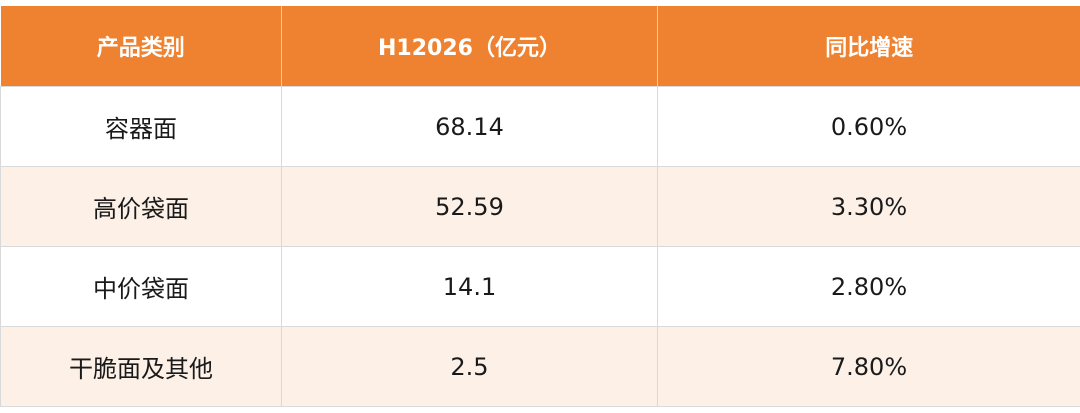 The image size is (1080, 413). I want to click on table-cell: 中价袋面, so click(141, 286).